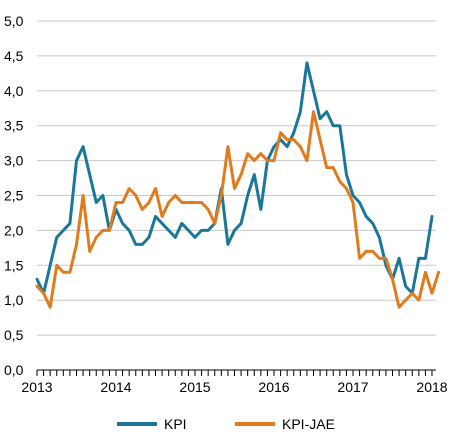  What do you see at coordinates (14, 335) in the screenshot?
I see `y-tick-label: 0,5` at bounding box center [14, 335].